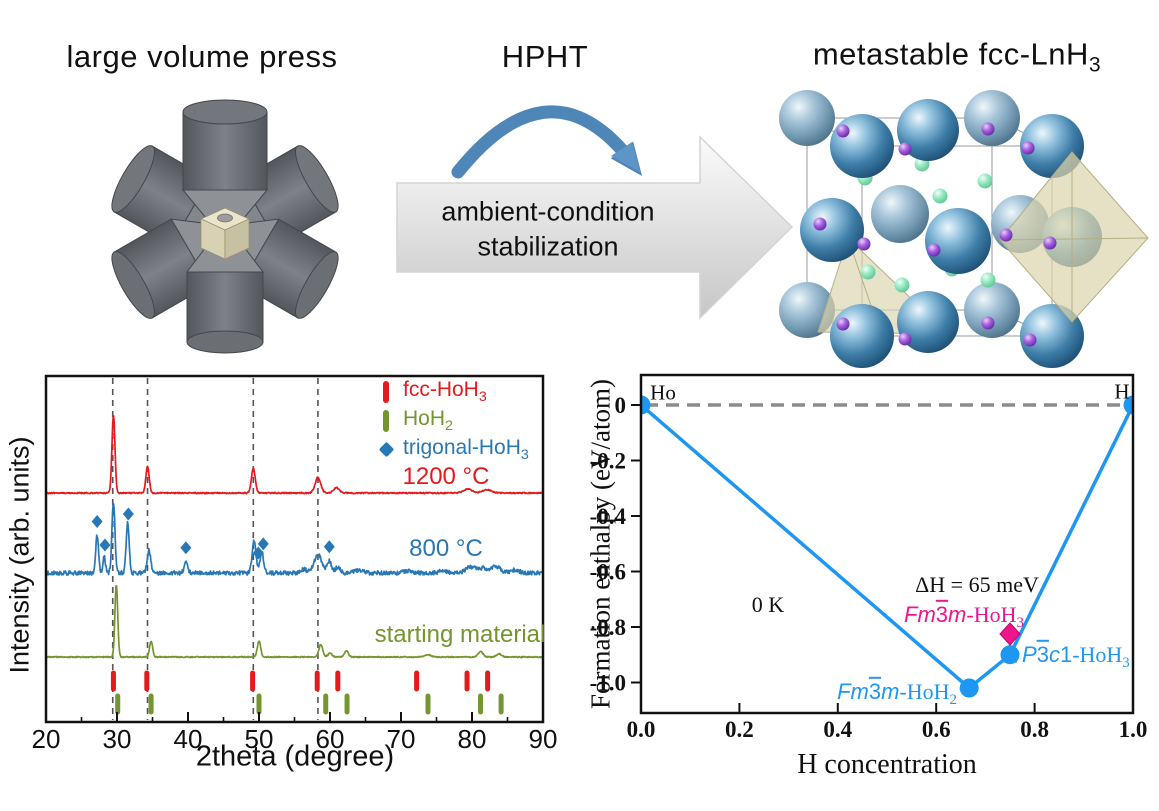 The width and height of the screenshot is (1159, 811). What do you see at coordinates (472, 739) in the screenshot?
I see `xrd-x-tick-label: 80` at bounding box center [472, 739].